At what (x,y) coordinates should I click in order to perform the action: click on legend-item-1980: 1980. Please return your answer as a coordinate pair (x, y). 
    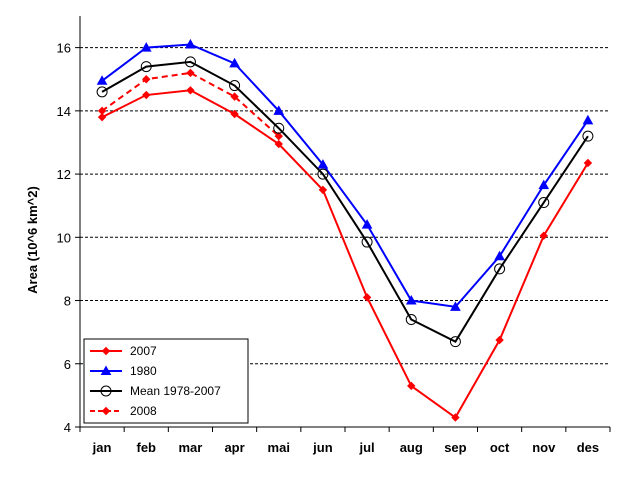
    Looking at the image, I should click on (123, 371).